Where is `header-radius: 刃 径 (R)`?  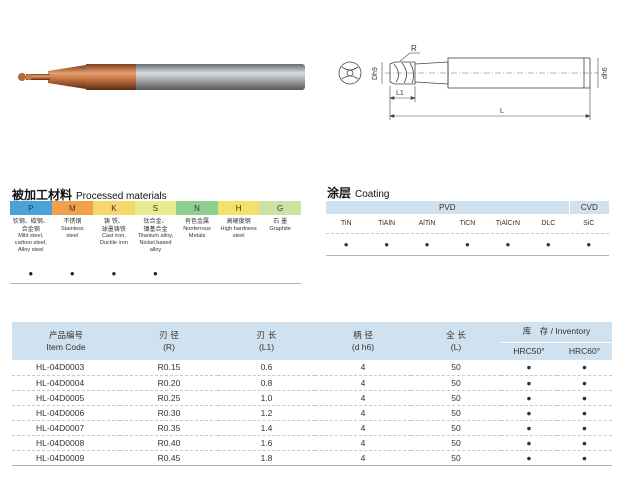
header-radius: 刃 径 (R) is located at coordinates (169, 341).